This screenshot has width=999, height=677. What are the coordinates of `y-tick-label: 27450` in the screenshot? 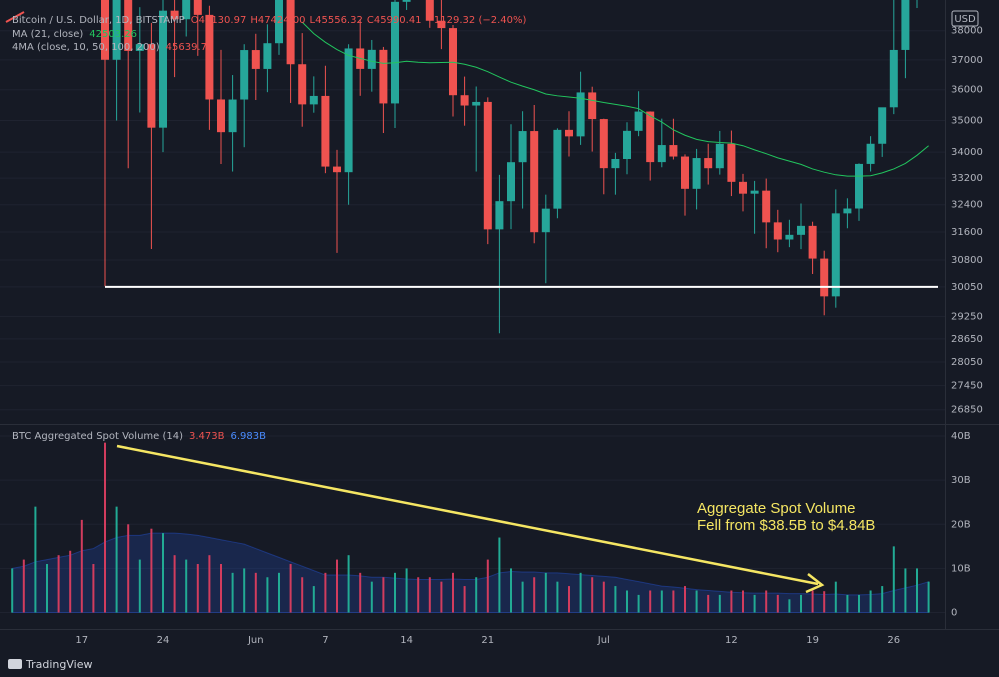 It's located at (967, 386).